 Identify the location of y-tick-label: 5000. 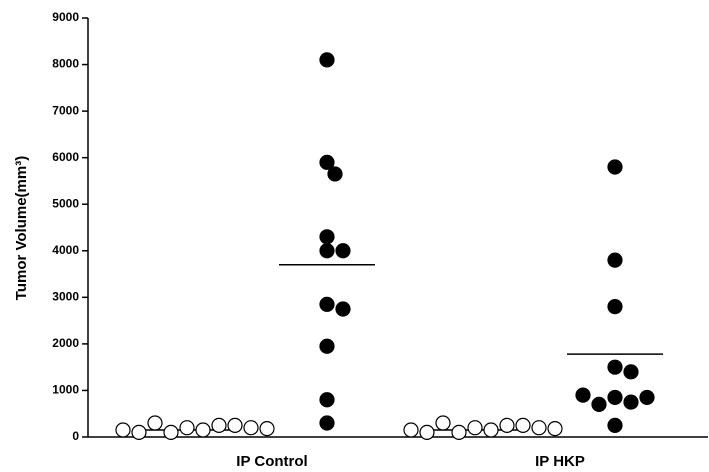
(65, 203).